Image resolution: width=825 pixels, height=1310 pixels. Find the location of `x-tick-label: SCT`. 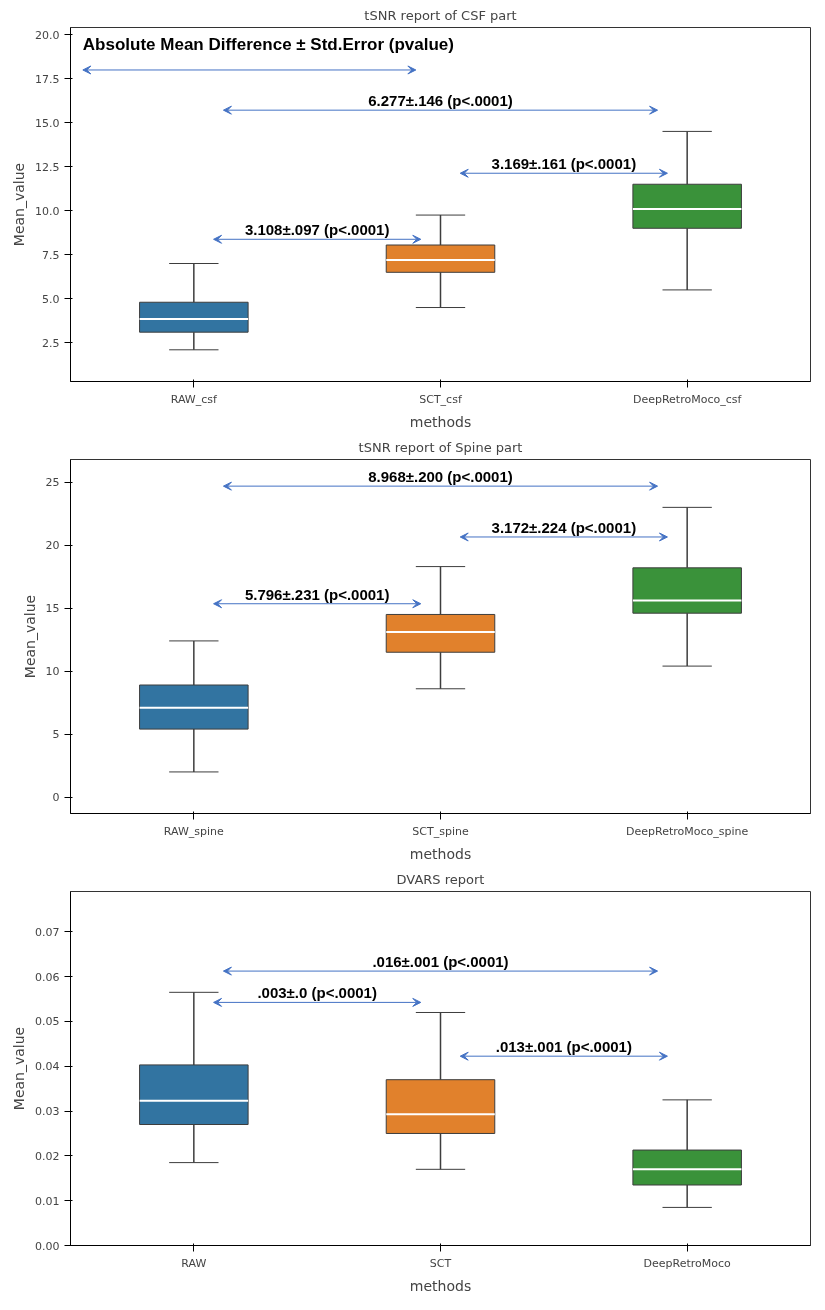

x-tick-label: SCT is located at coordinates (440, 1263).